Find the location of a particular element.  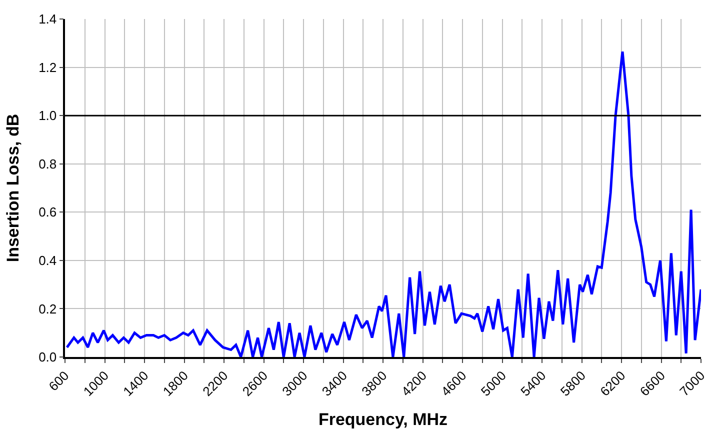

y-tick-label: 1.2 is located at coordinates (47, 67).